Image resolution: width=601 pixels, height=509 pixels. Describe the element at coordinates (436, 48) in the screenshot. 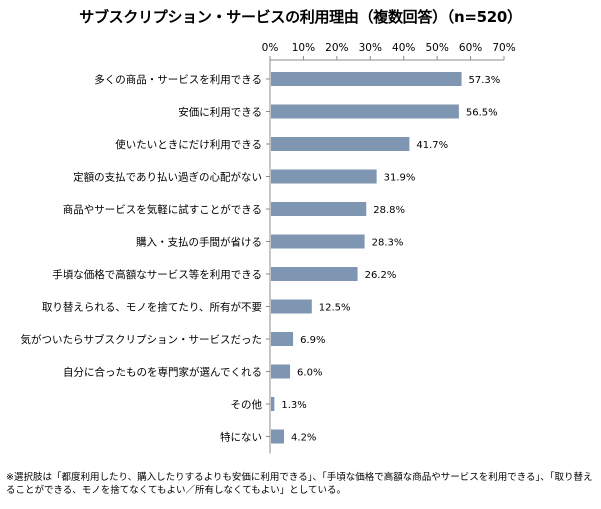

I see `x-tick-label: 50%` at that location.